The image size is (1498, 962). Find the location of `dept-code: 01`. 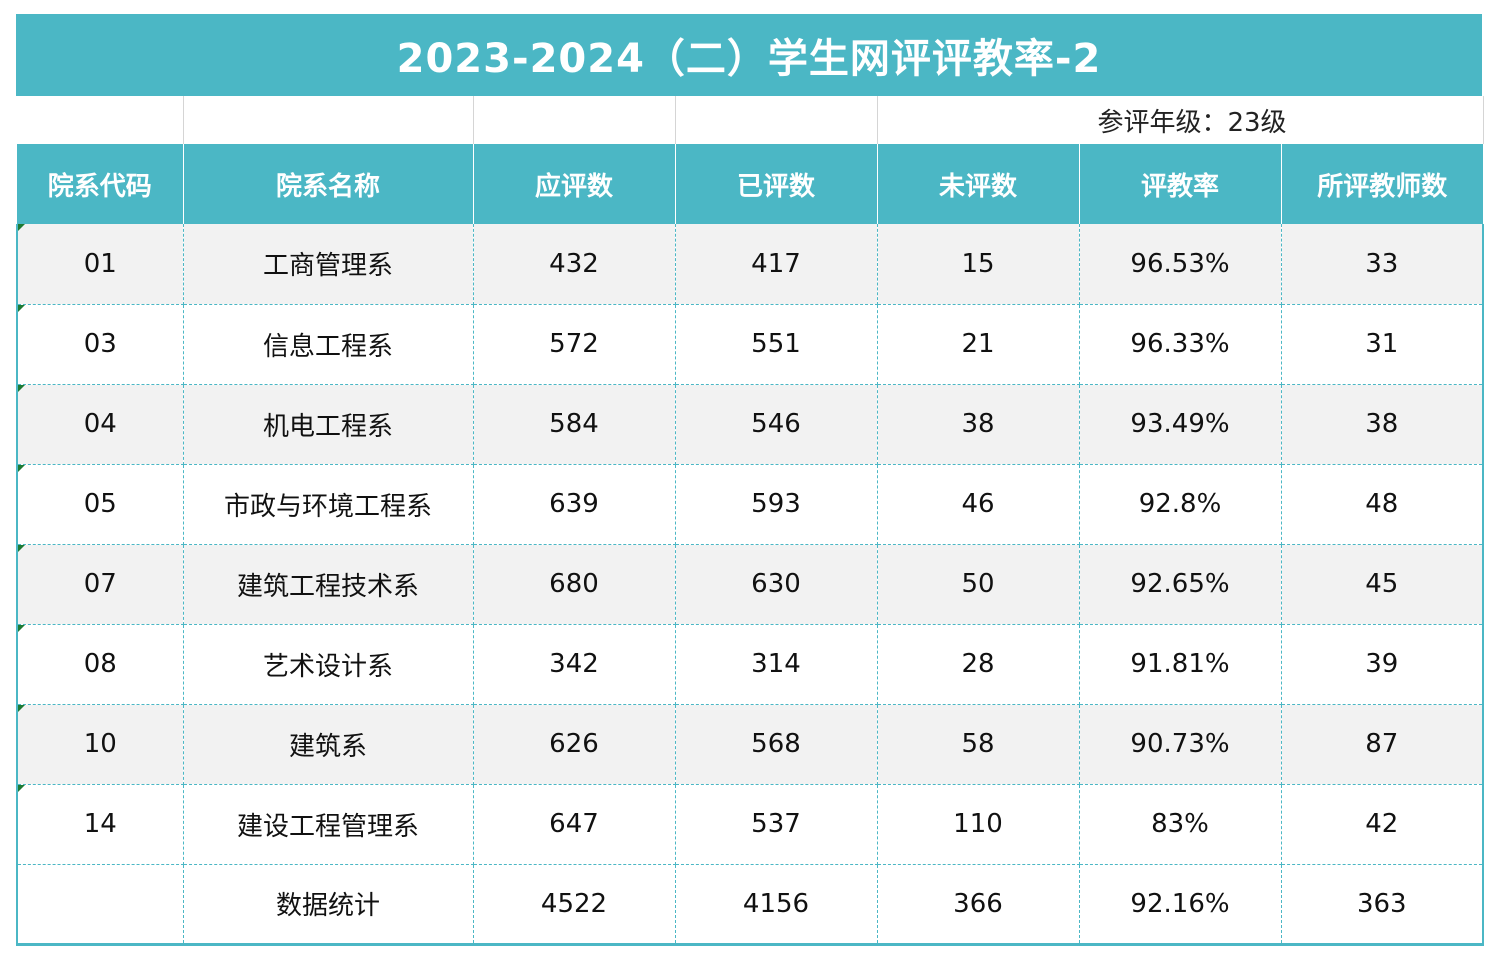

dept-code: 01 is located at coordinates (100, 263).